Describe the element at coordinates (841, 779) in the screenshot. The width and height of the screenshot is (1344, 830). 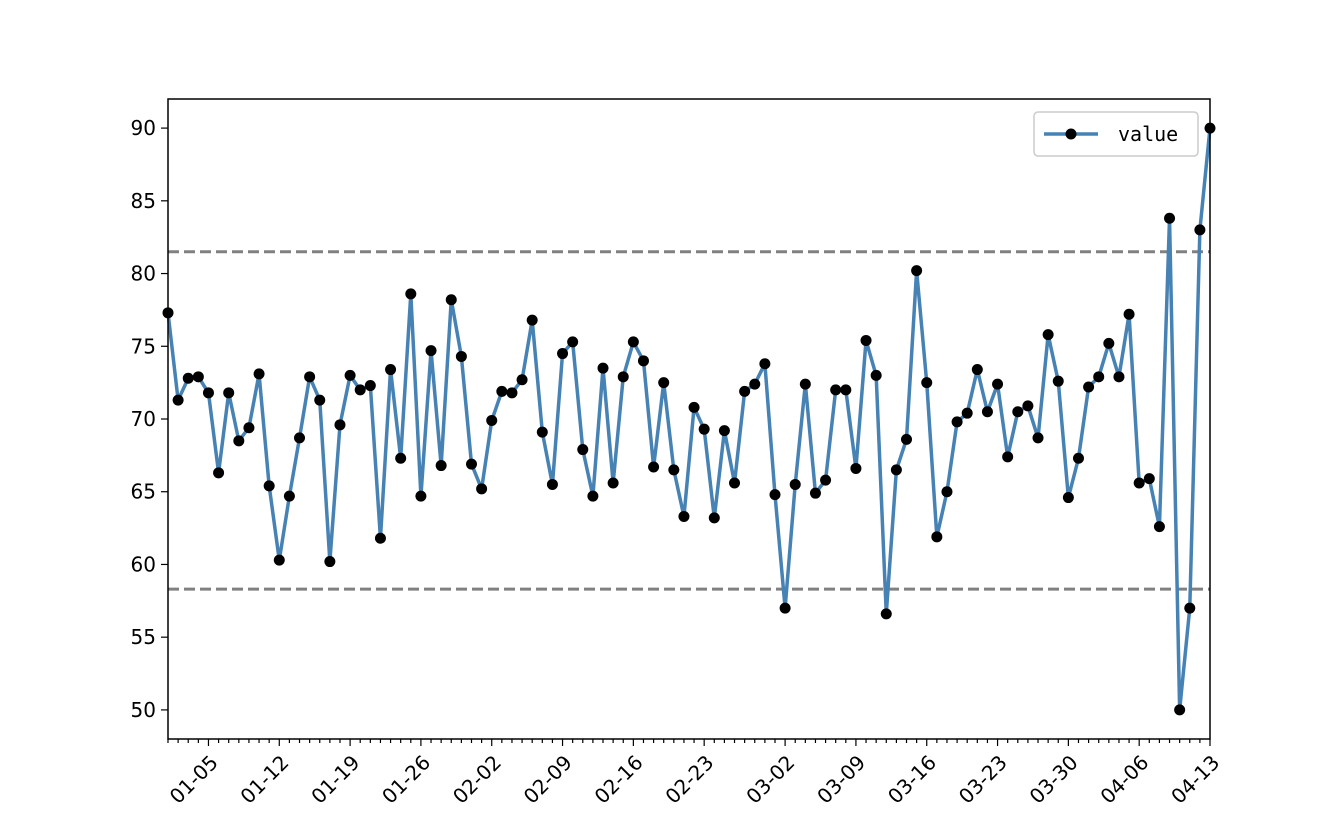
I see `x-tick-label: 03-09` at that location.